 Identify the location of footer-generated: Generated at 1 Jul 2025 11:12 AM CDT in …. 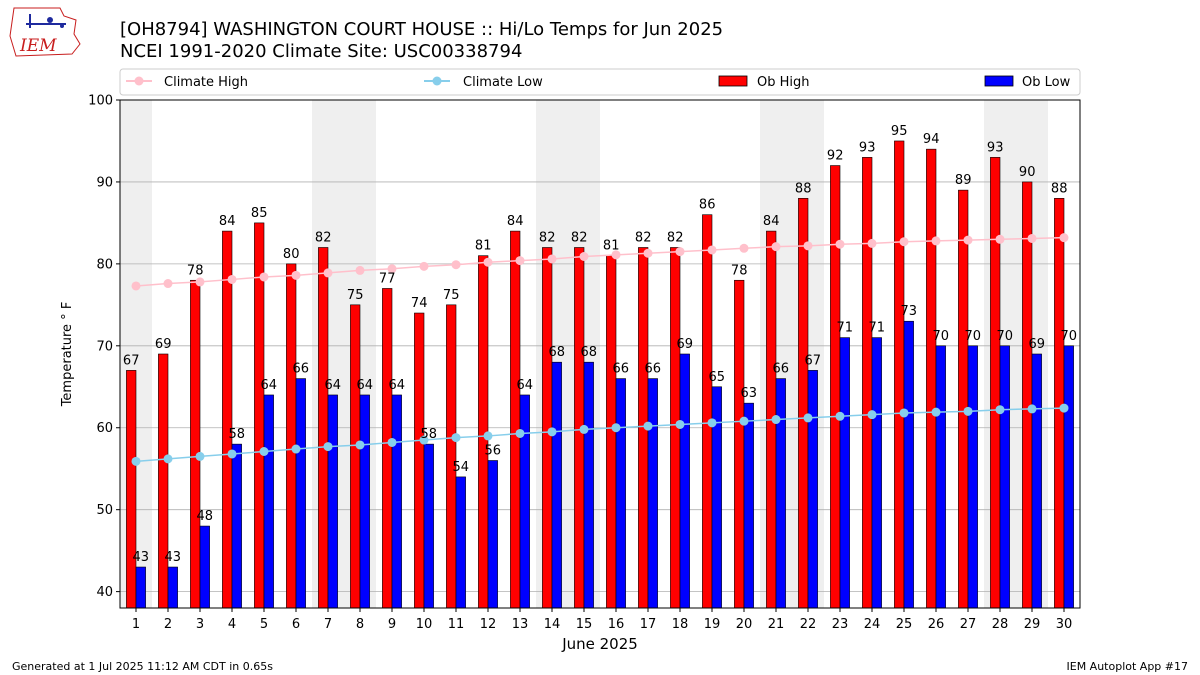
(142, 666).